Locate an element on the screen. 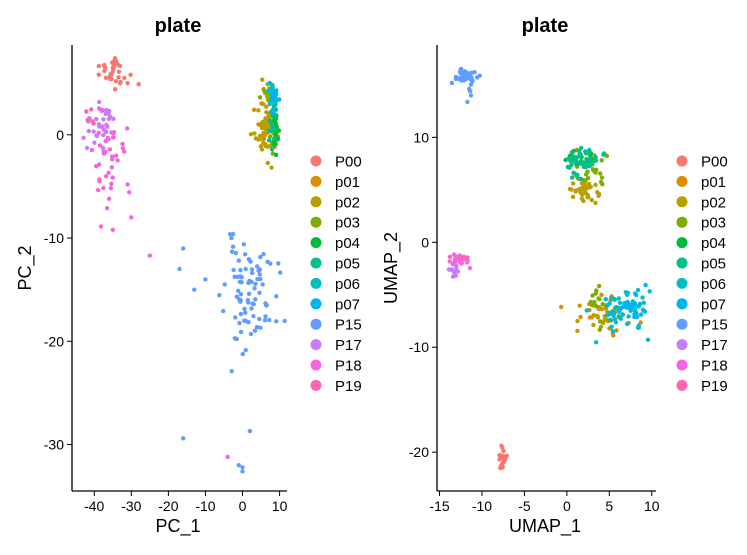 Image resolution: width=747 pixels, height=555 pixels. legend-label: p06 is located at coordinates (713, 284).